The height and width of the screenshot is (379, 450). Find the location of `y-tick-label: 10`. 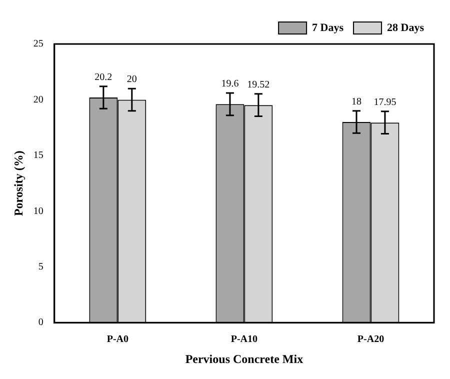

y-tick-label: 10 is located at coordinates (38, 211).